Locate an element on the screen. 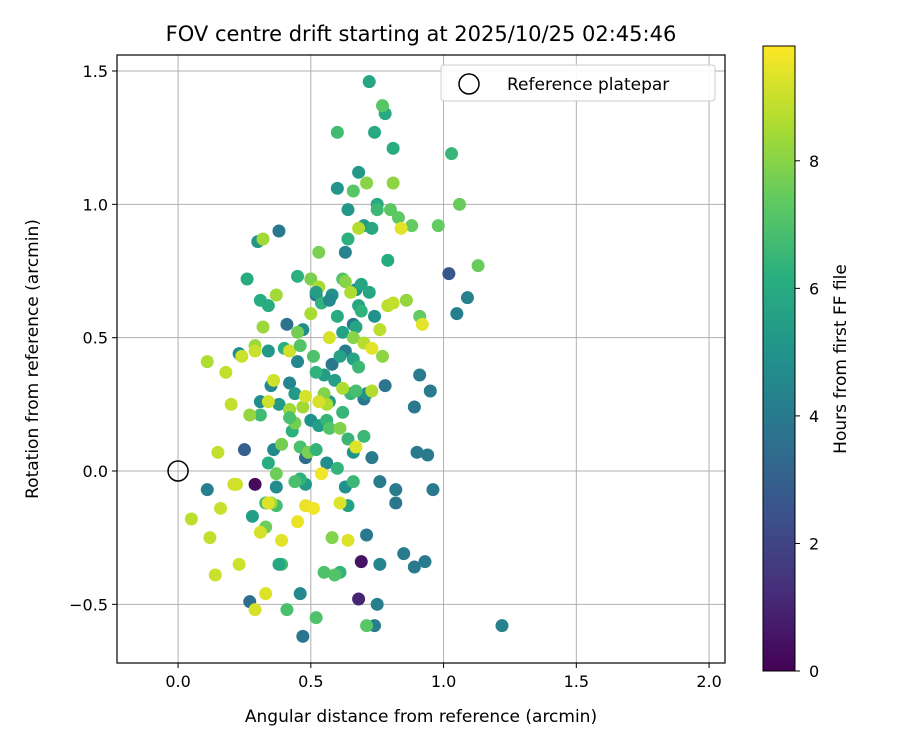  legend-box is located at coordinates (578, 83).